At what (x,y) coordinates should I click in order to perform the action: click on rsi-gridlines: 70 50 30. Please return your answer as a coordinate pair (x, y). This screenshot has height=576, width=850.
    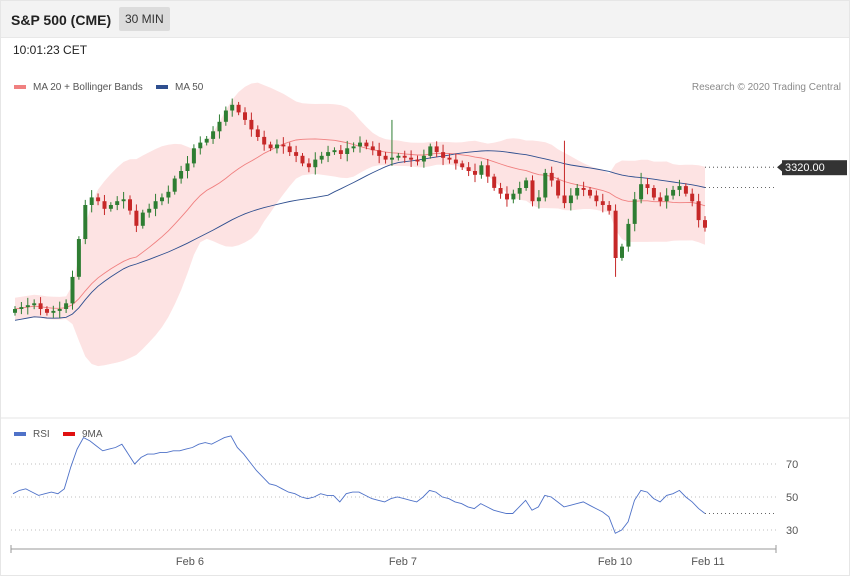
    Looking at the image, I should click on (404, 498).